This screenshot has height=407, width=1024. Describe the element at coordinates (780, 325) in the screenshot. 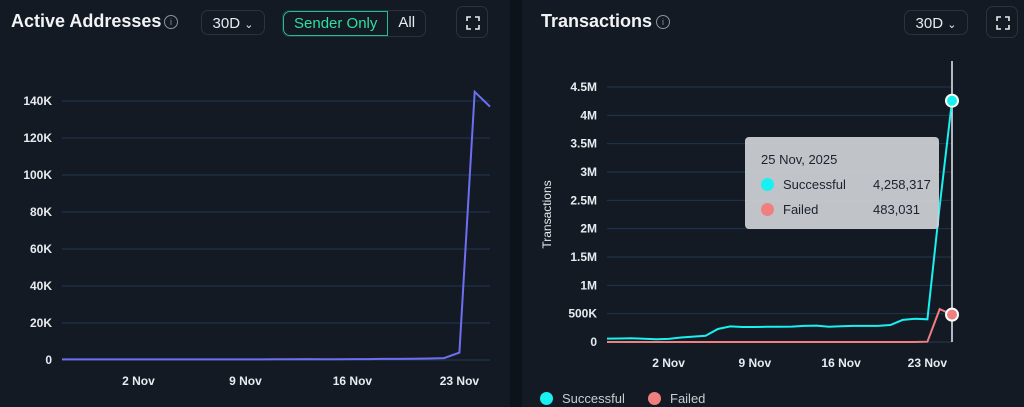

I see `series-line-failed` at that location.